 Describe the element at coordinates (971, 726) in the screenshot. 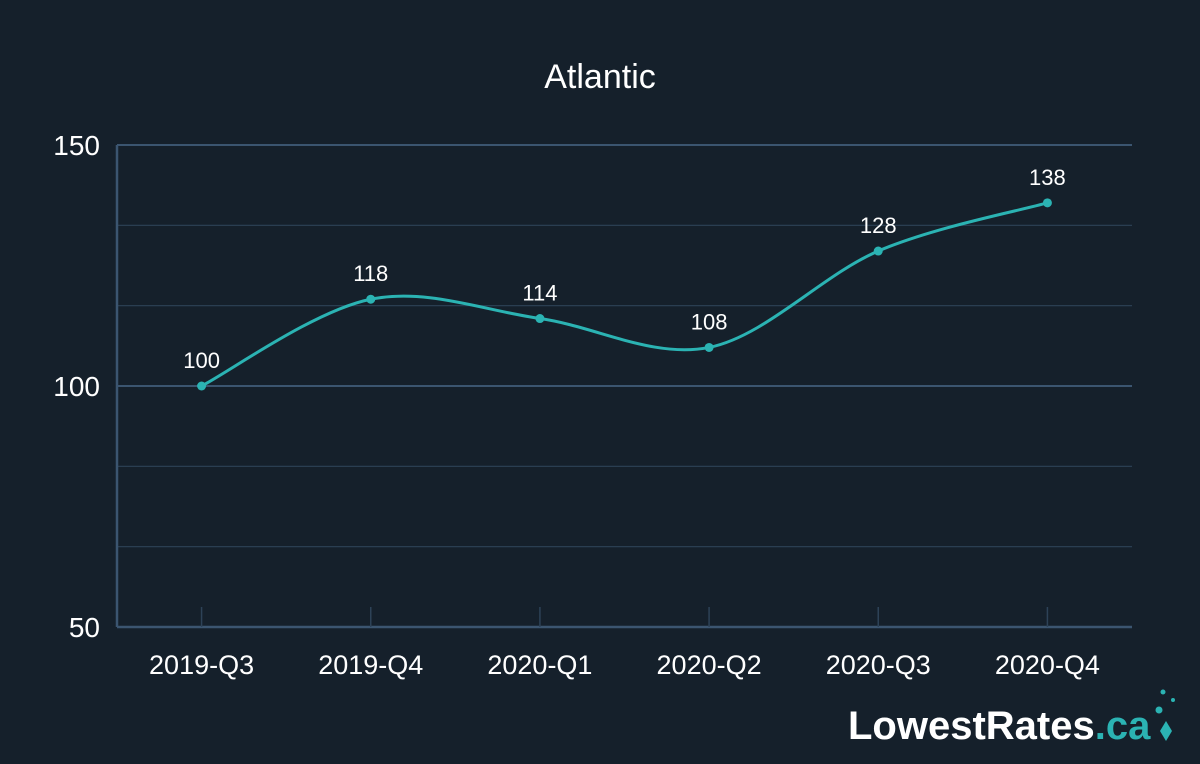

I see `logo-wordmark: LowestRates` at that location.